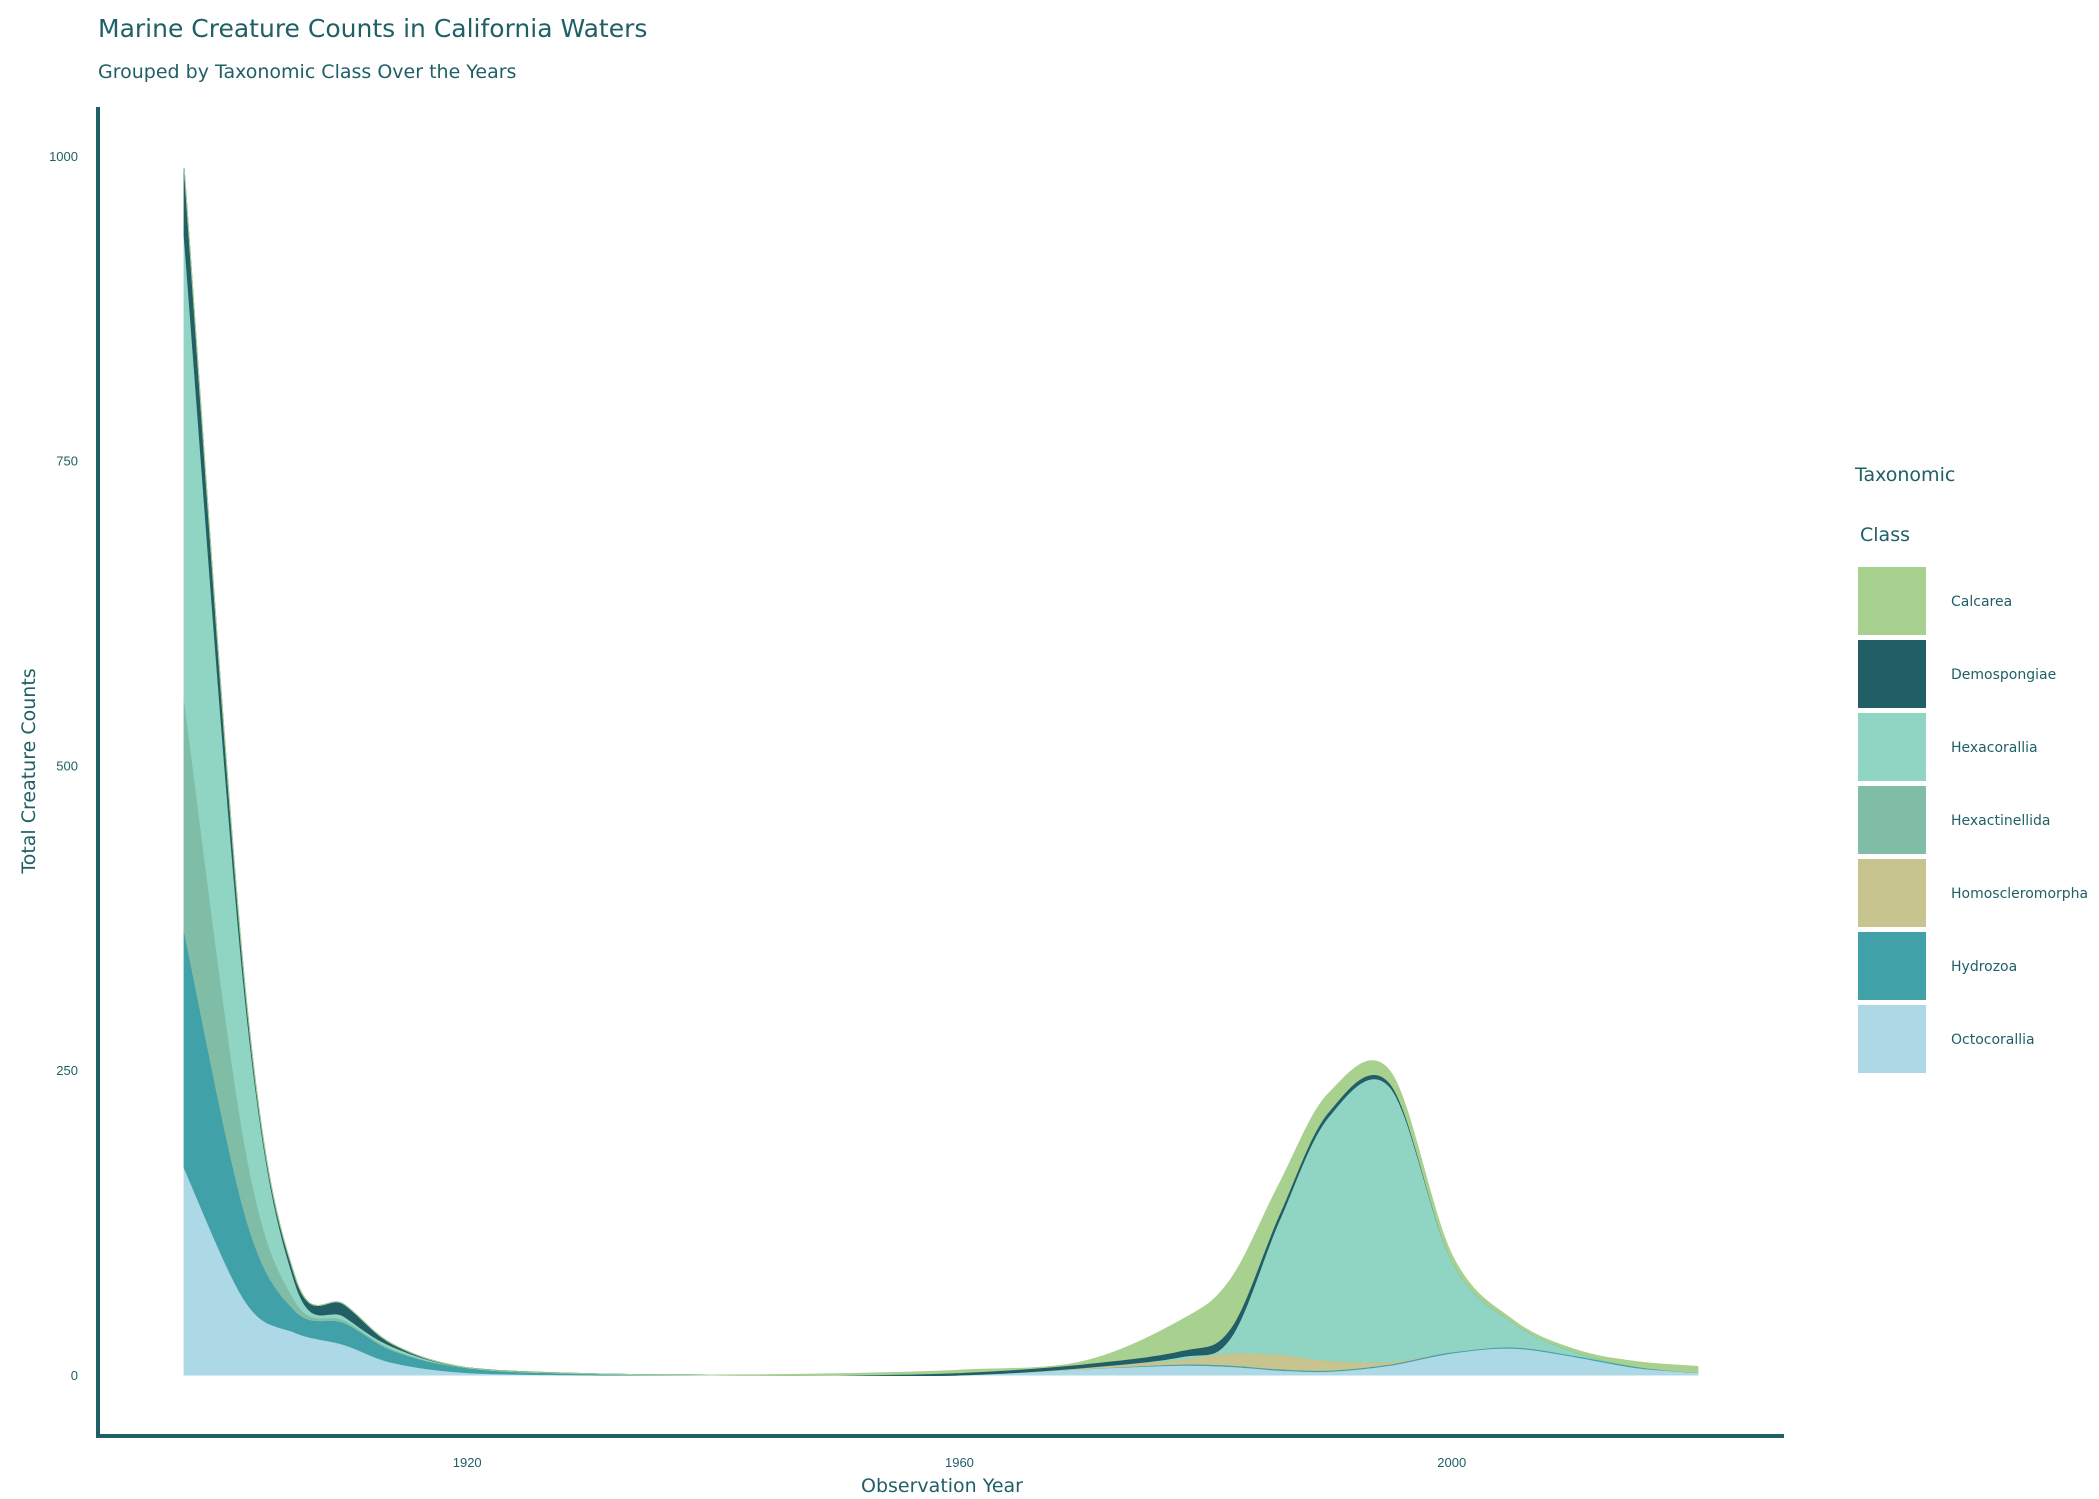  Describe the element at coordinates (1981, 602) in the screenshot. I see `legend-label-calcarea: Calcarea` at that location.